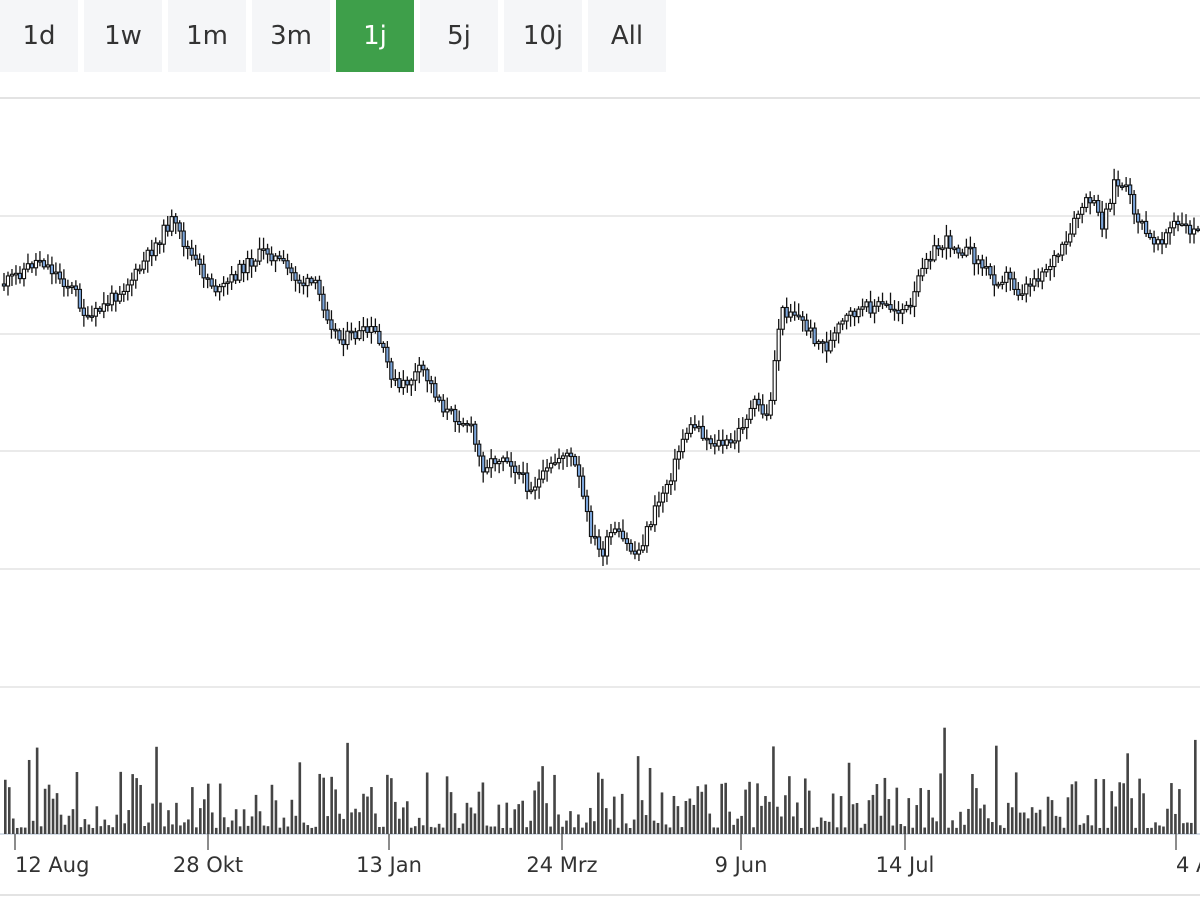 The width and height of the screenshot is (1200, 900). Describe the element at coordinates (459, 36) in the screenshot. I see `range-button-5j: 5j` at that location.